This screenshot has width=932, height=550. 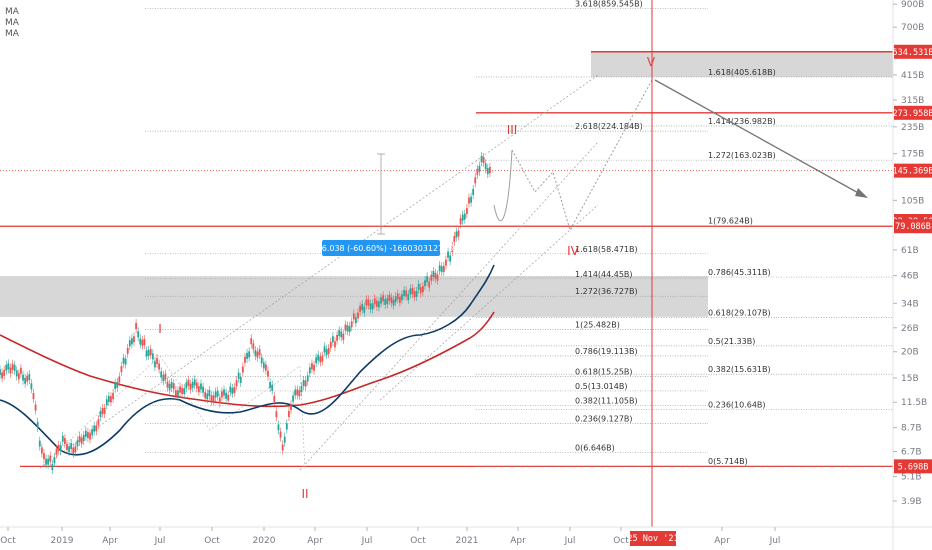 I want to click on price-tag-label: 534.531B, so click(x=912, y=53).